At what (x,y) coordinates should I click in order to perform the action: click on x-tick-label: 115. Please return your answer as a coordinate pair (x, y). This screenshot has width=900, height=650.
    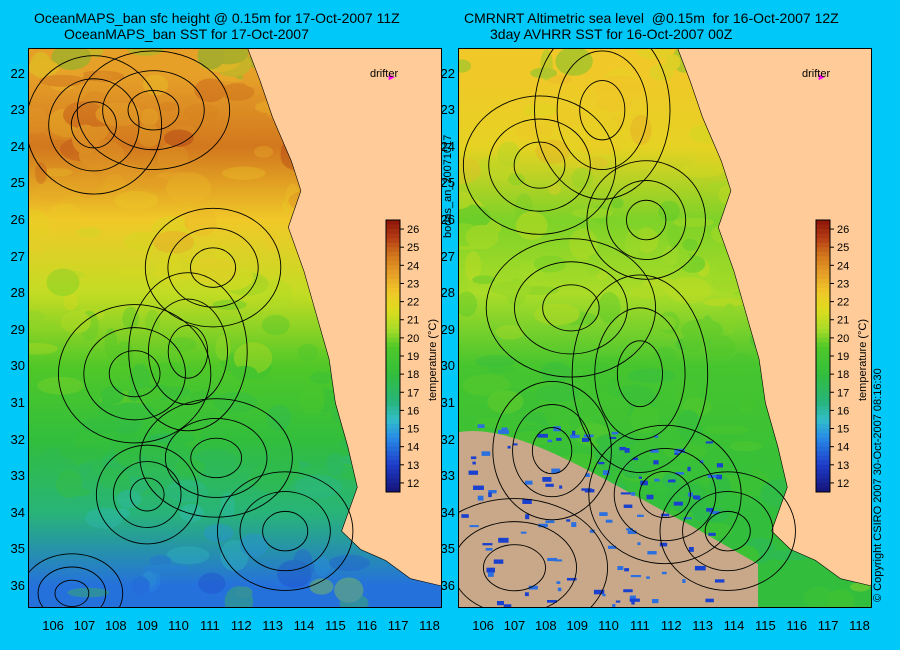
    Looking at the image, I should click on (765, 625).